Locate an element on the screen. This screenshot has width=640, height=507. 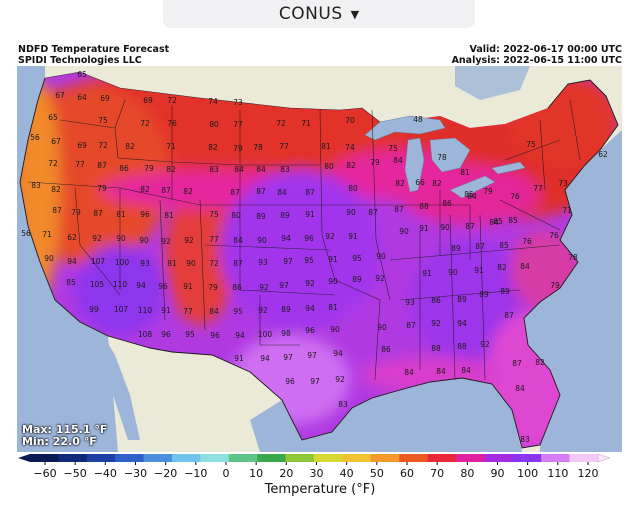
colorbar-tick-label: 50 is located at coordinates (377, 473).